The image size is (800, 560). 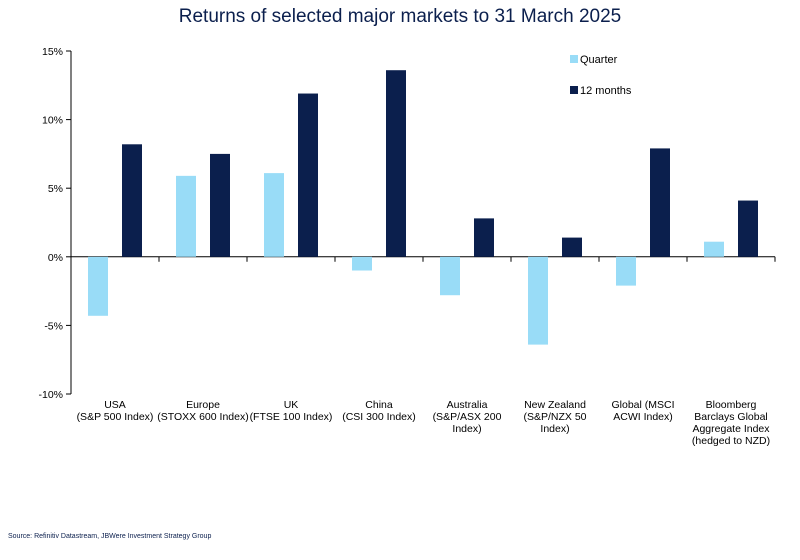 What do you see at coordinates (599, 60) in the screenshot?
I see `legend-label-quarter: Quarter` at bounding box center [599, 60].